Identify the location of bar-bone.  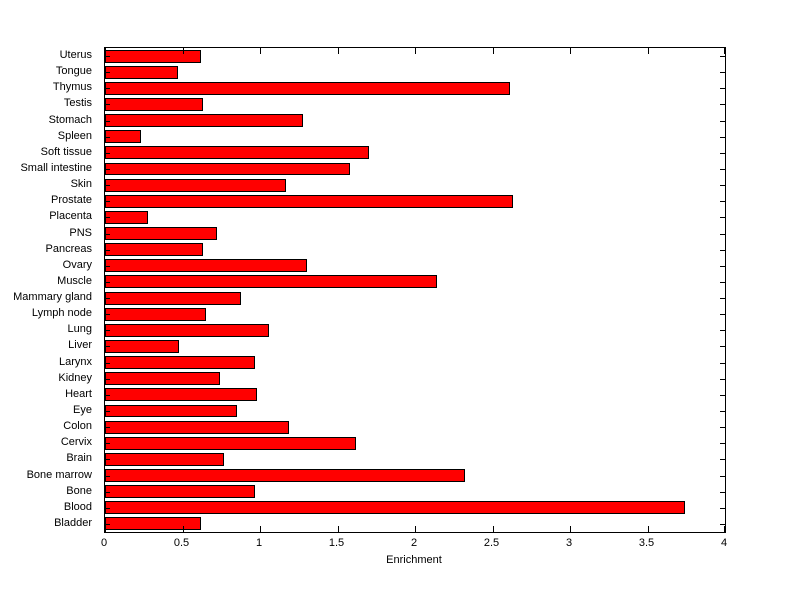
(180, 492).